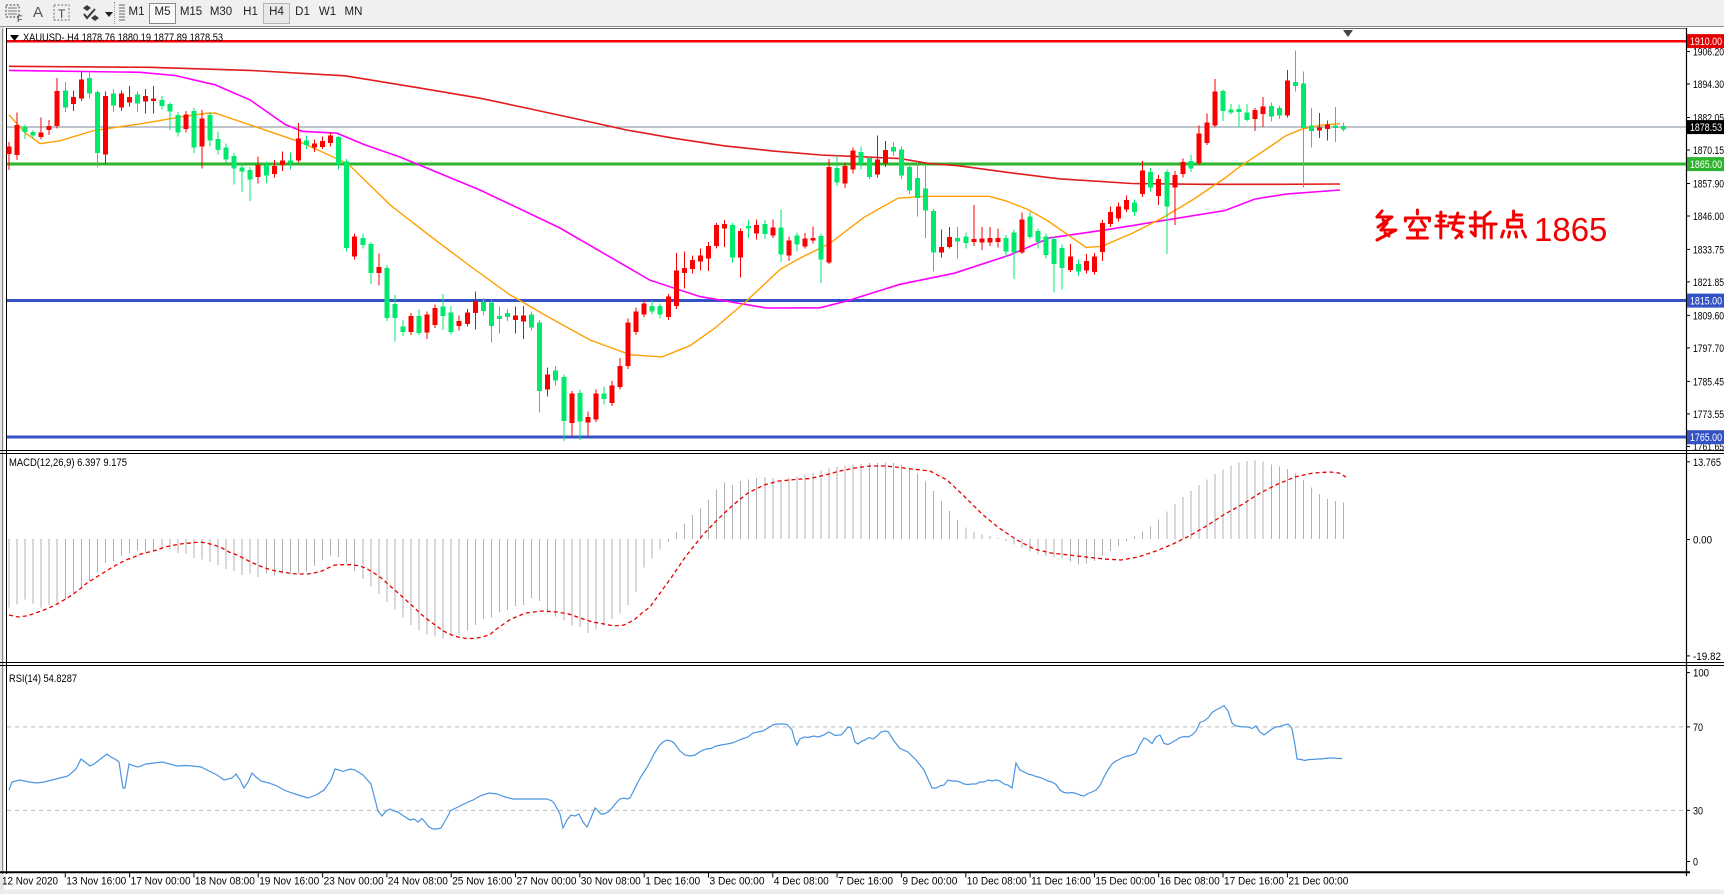 This screenshot has height=894, width=1724. I want to click on svg-text: 1910.00, so click(1706, 42).